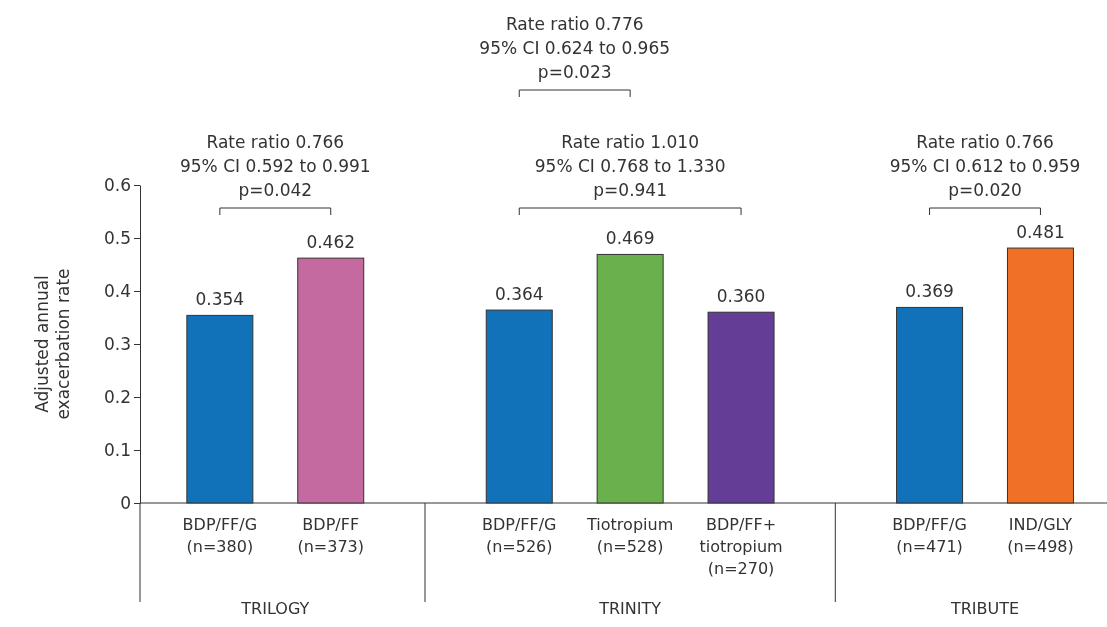  What do you see at coordinates (929, 535) in the screenshot?
I see `x-tick-label: BDP/FF/G (n=471)` at bounding box center [929, 535].